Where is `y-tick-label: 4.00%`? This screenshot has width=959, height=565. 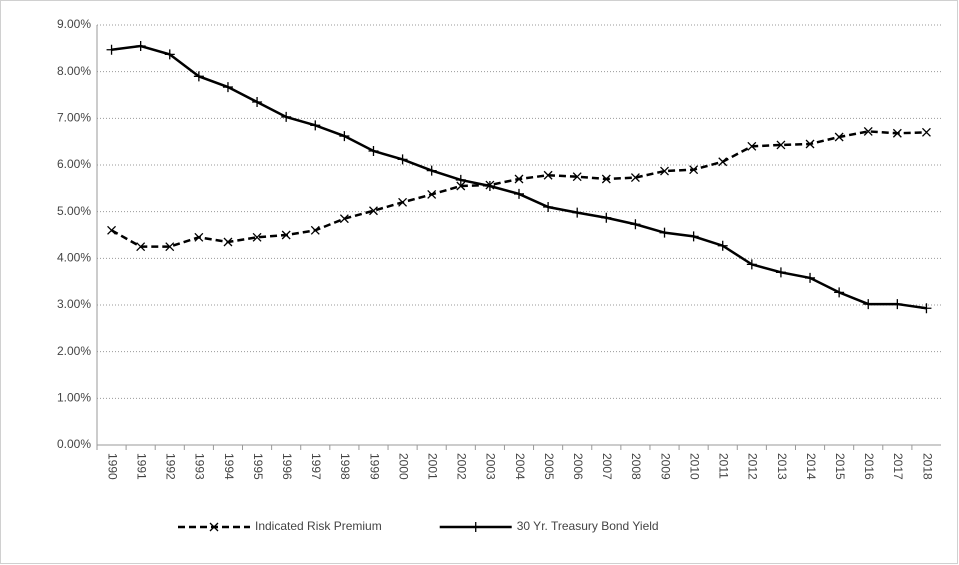
y-tick-label: 4.00% is located at coordinates (74, 258).